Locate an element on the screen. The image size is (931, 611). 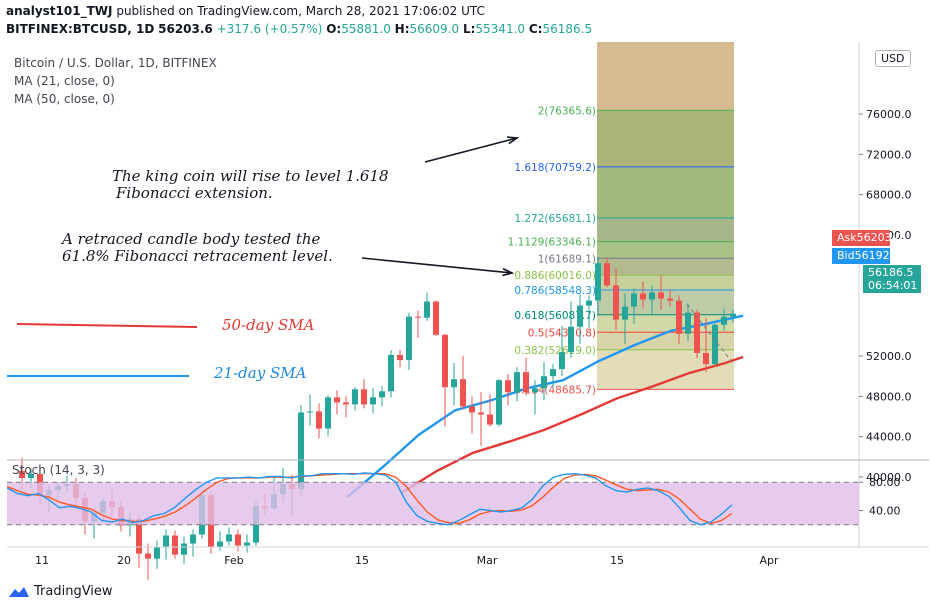
fib-level-label: 0.786(58548.3) is located at coordinates (555, 291).